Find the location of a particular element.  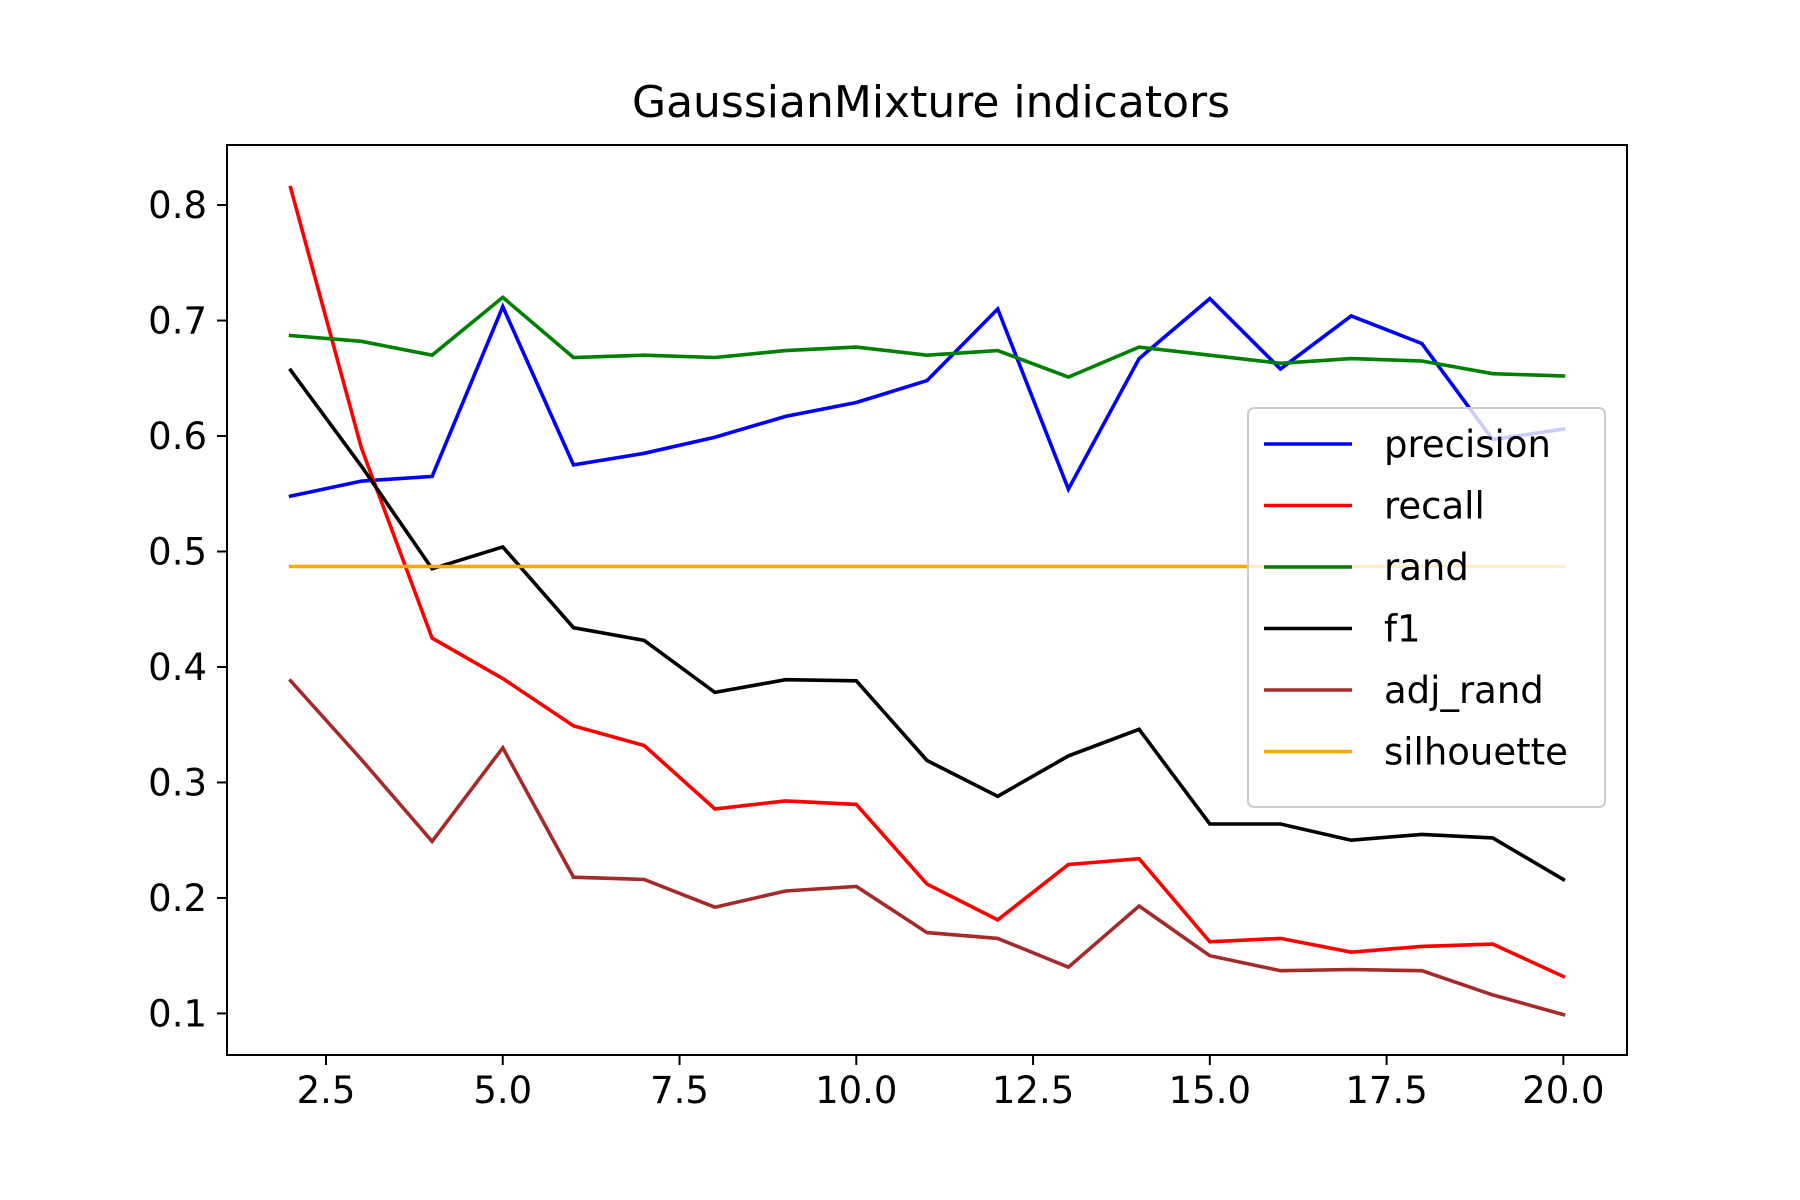

legend: precision recall rand f1 adj_rand silhouette is located at coordinates (1426, 607).